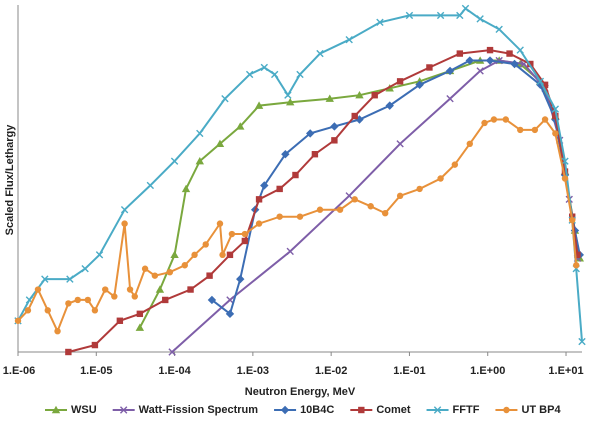 Image resolution: width=593 pixels, height=425 pixels. Describe the element at coordinates (19, 371) in the screenshot. I see `x-tick-label: 1.E-06` at that location.